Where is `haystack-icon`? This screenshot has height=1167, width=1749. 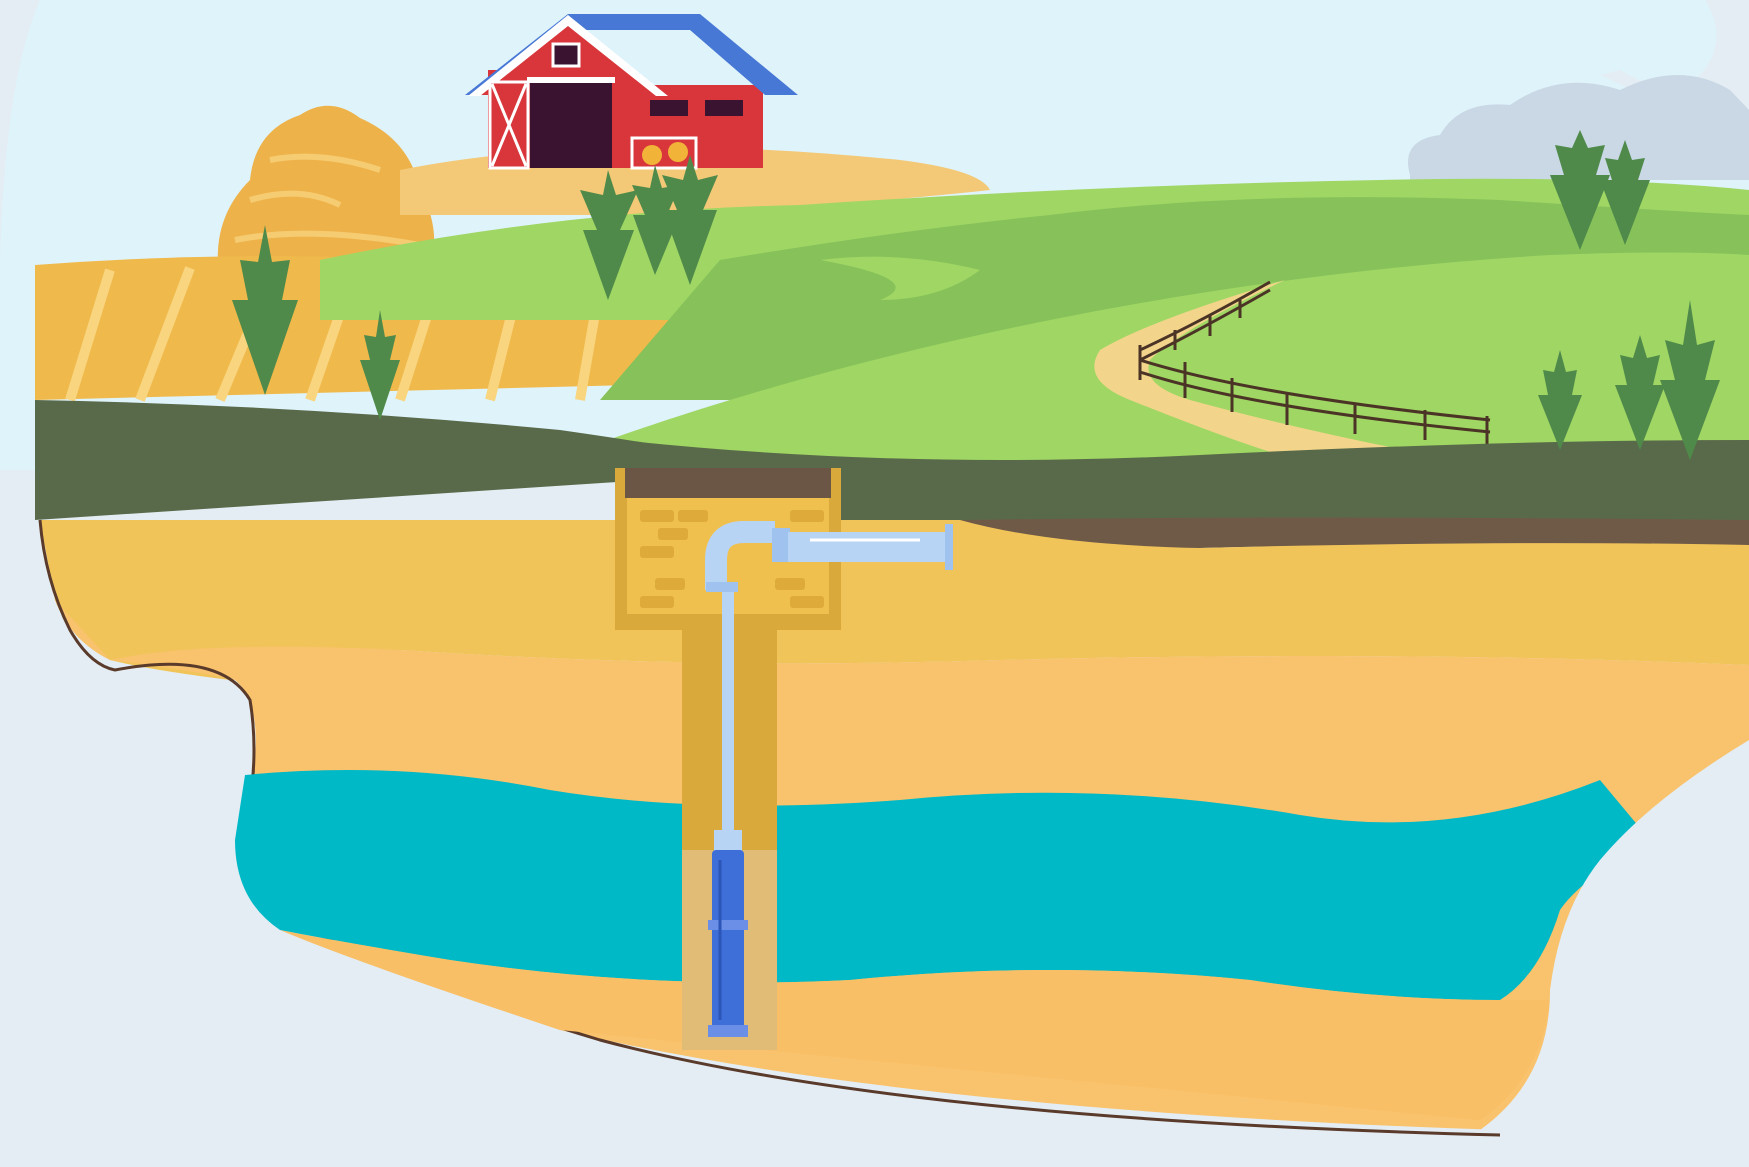
haystack-icon is located at coordinates (326, 185).